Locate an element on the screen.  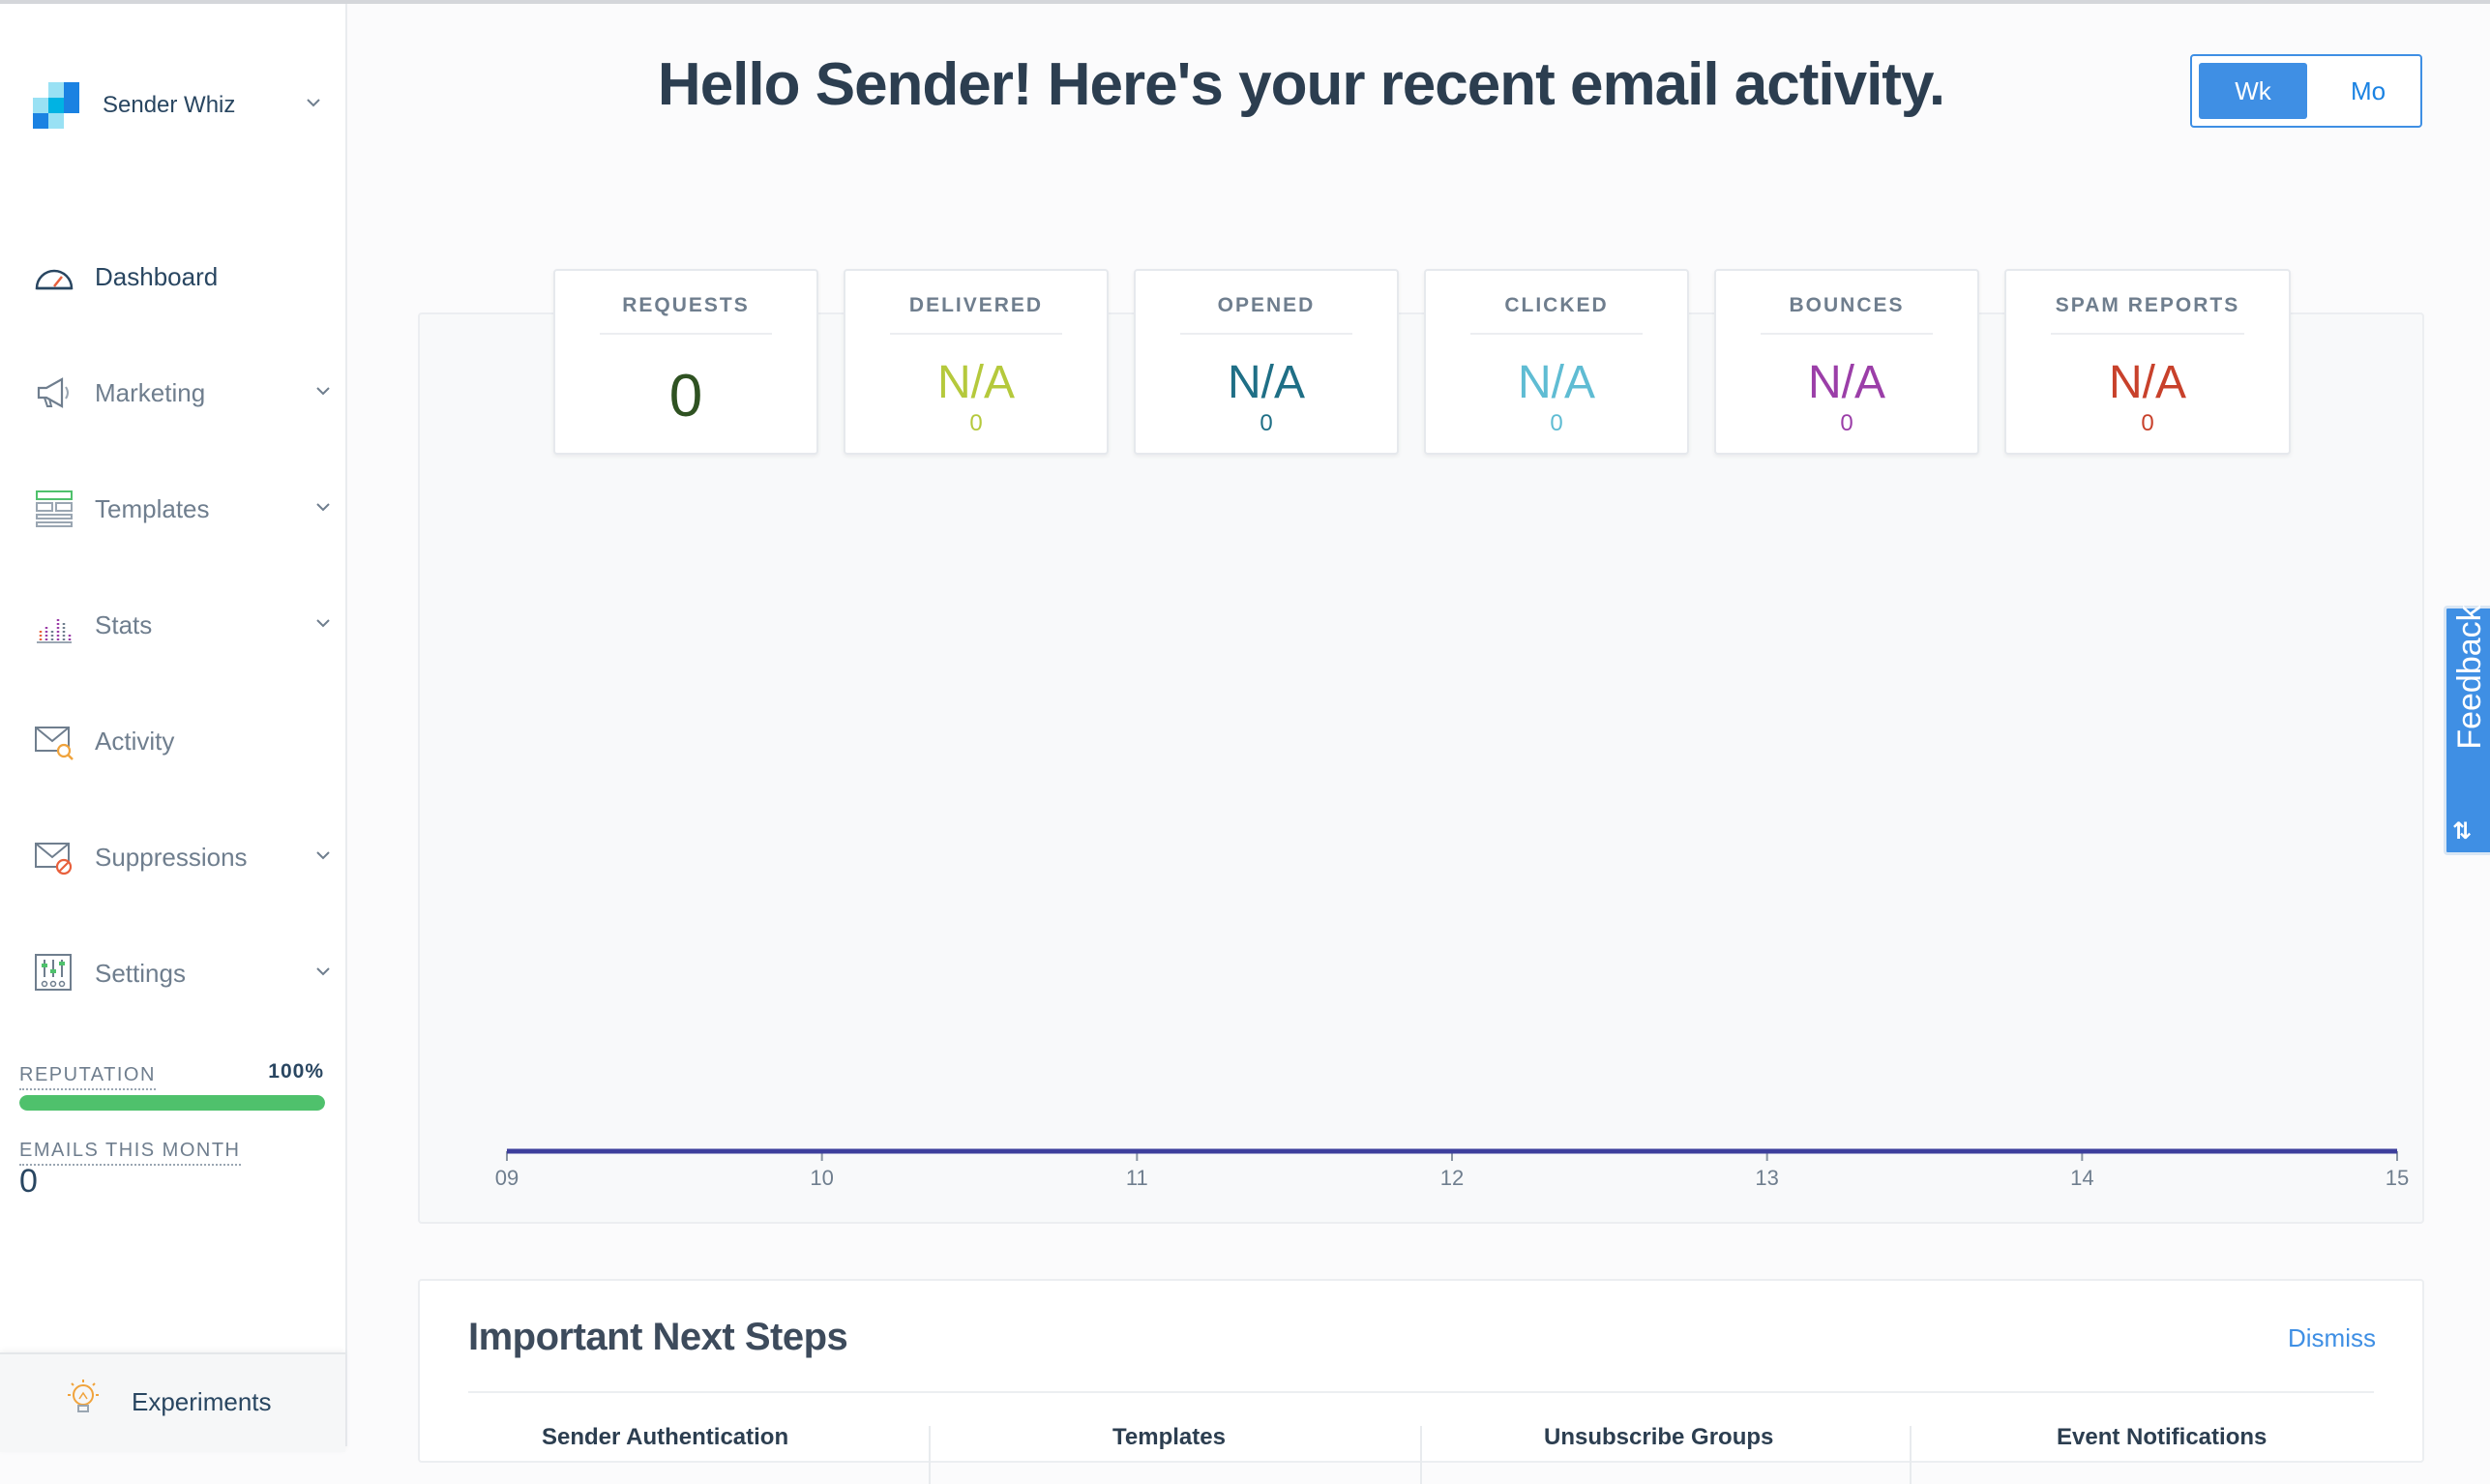
account-switcher: Sender Whiz is located at coordinates (178, 105).